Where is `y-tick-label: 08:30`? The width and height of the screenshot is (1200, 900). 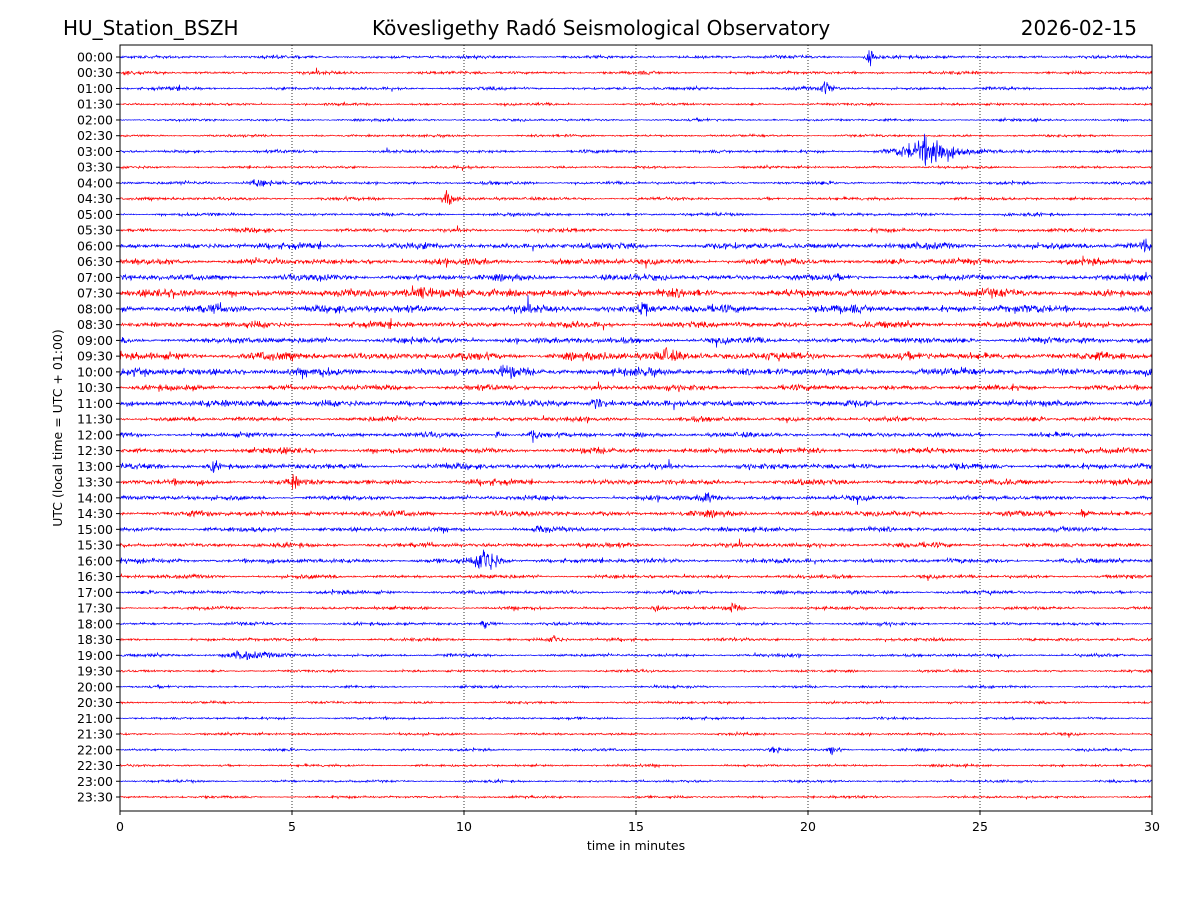 y-tick-label: 08:30 is located at coordinates (95, 324).